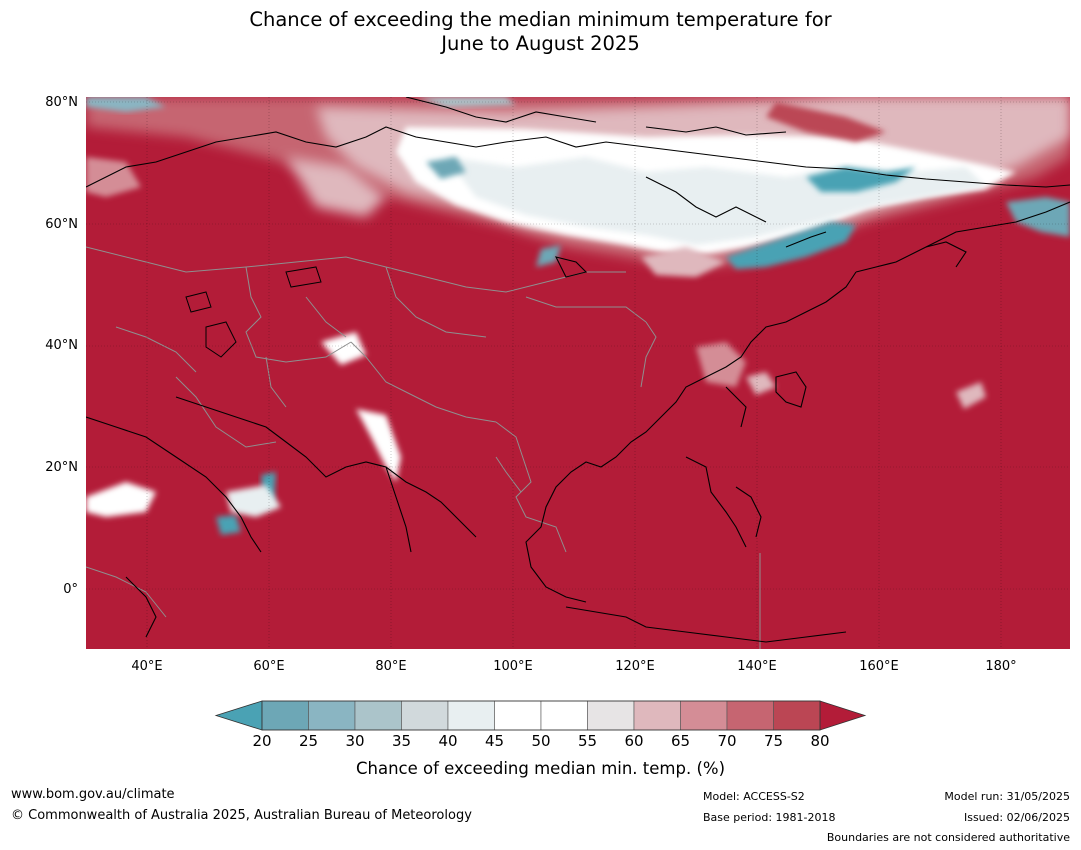 The height and width of the screenshot is (850, 1081). I want to click on lat-label-60n: 60°N, so click(61, 224).